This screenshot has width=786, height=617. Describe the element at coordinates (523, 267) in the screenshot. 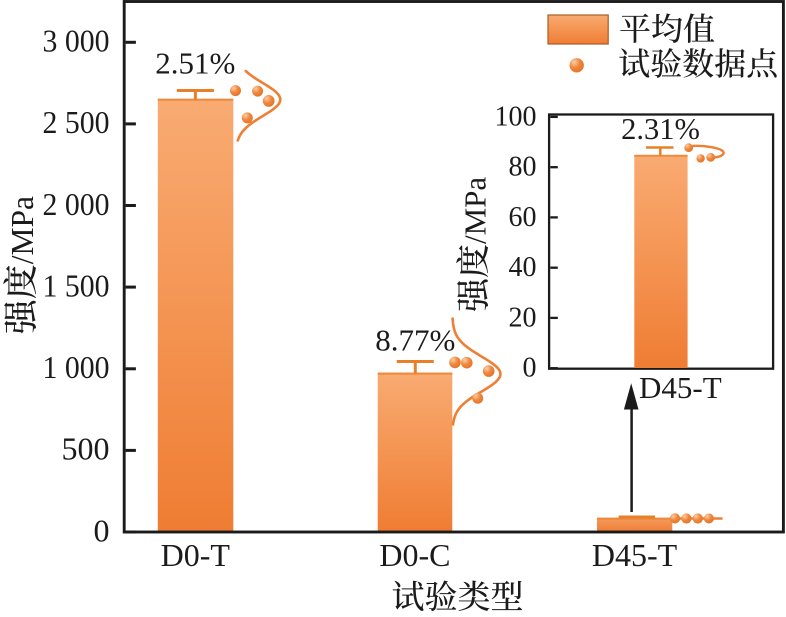

I see `svg-text: 40` at that location.